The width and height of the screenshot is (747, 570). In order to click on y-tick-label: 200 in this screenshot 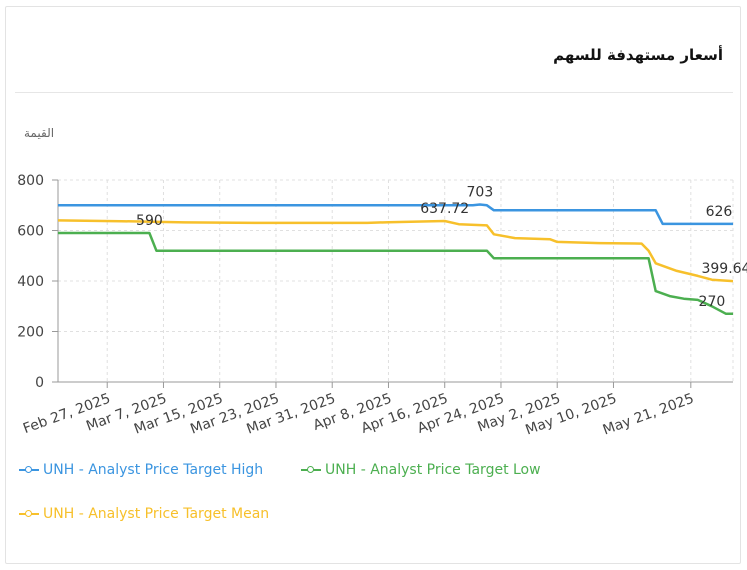, I will do `click(30, 333)`.